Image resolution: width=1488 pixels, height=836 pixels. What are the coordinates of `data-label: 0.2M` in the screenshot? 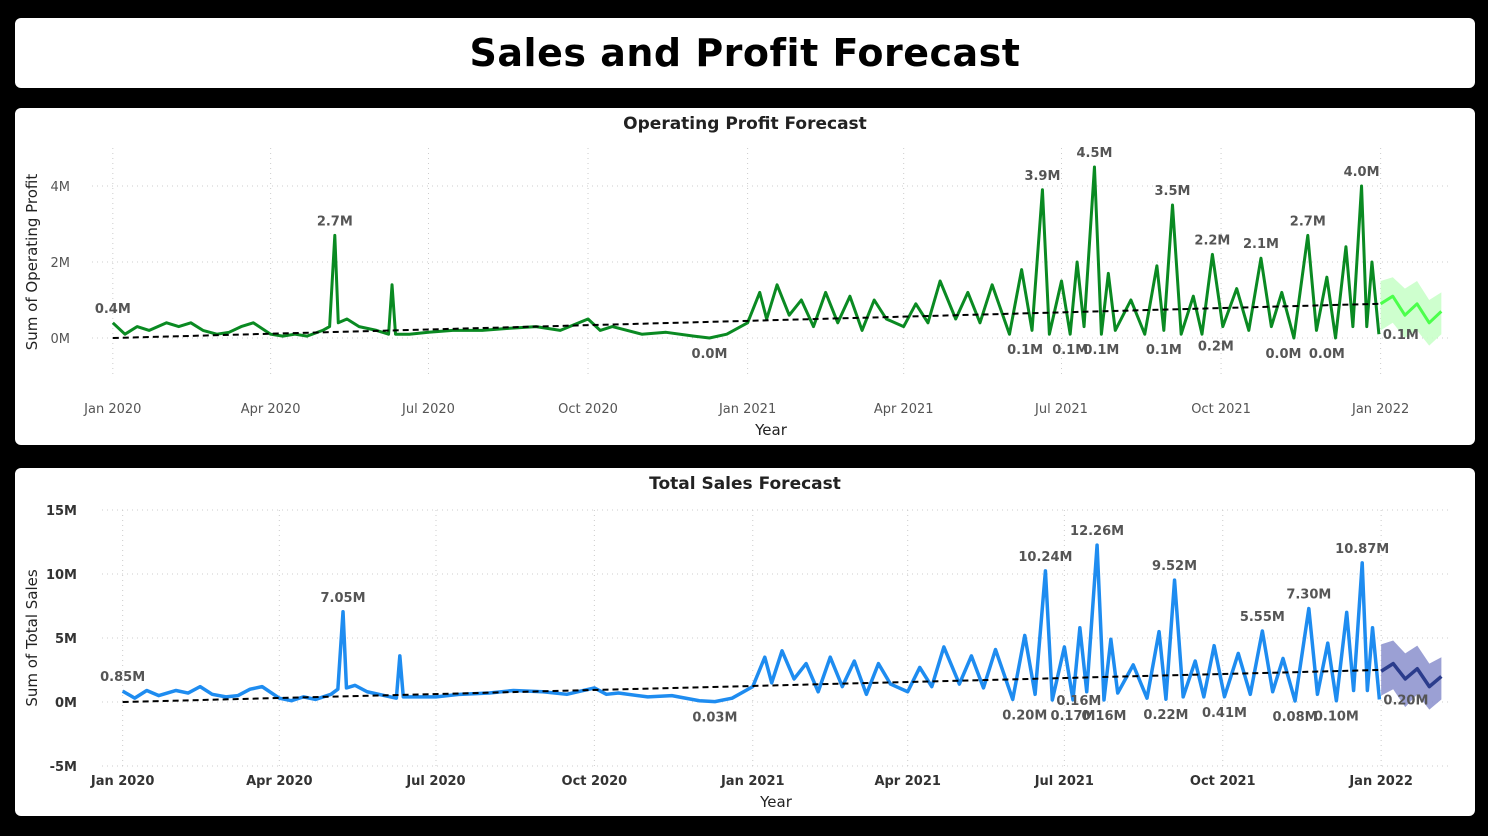 It's located at (1216, 346).